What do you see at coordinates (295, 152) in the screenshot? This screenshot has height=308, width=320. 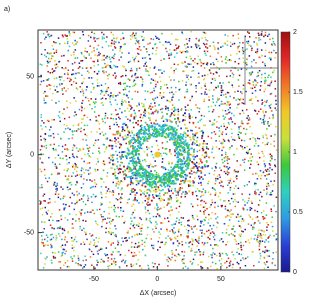 I see `colorbar-tick-label: 1` at bounding box center [295, 152].